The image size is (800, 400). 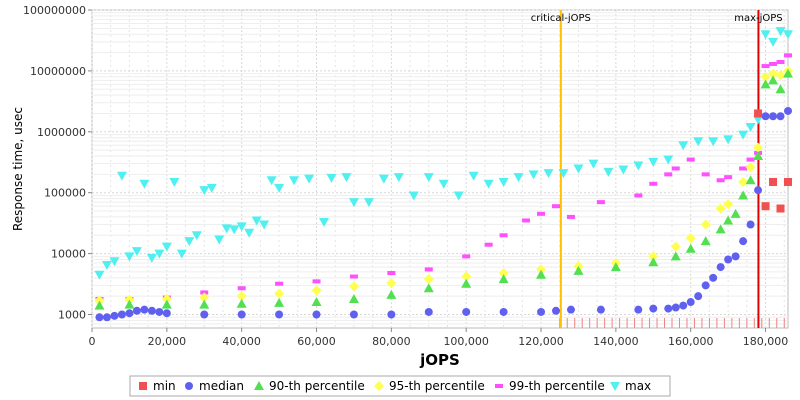 What do you see at coordinates (638, 386) in the screenshot?
I see `legend-label-max: max` at bounding box center [638, 386].